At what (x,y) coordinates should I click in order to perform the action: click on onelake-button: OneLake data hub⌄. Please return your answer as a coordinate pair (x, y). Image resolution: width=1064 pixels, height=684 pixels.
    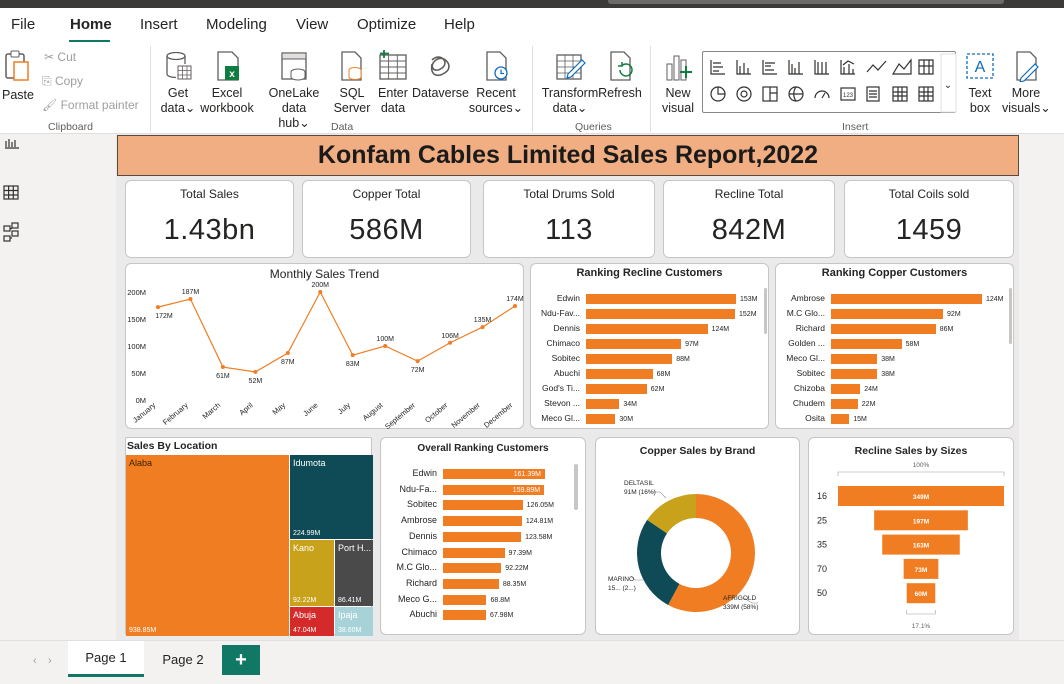
    Looking at the image, I should click on (294, 90).